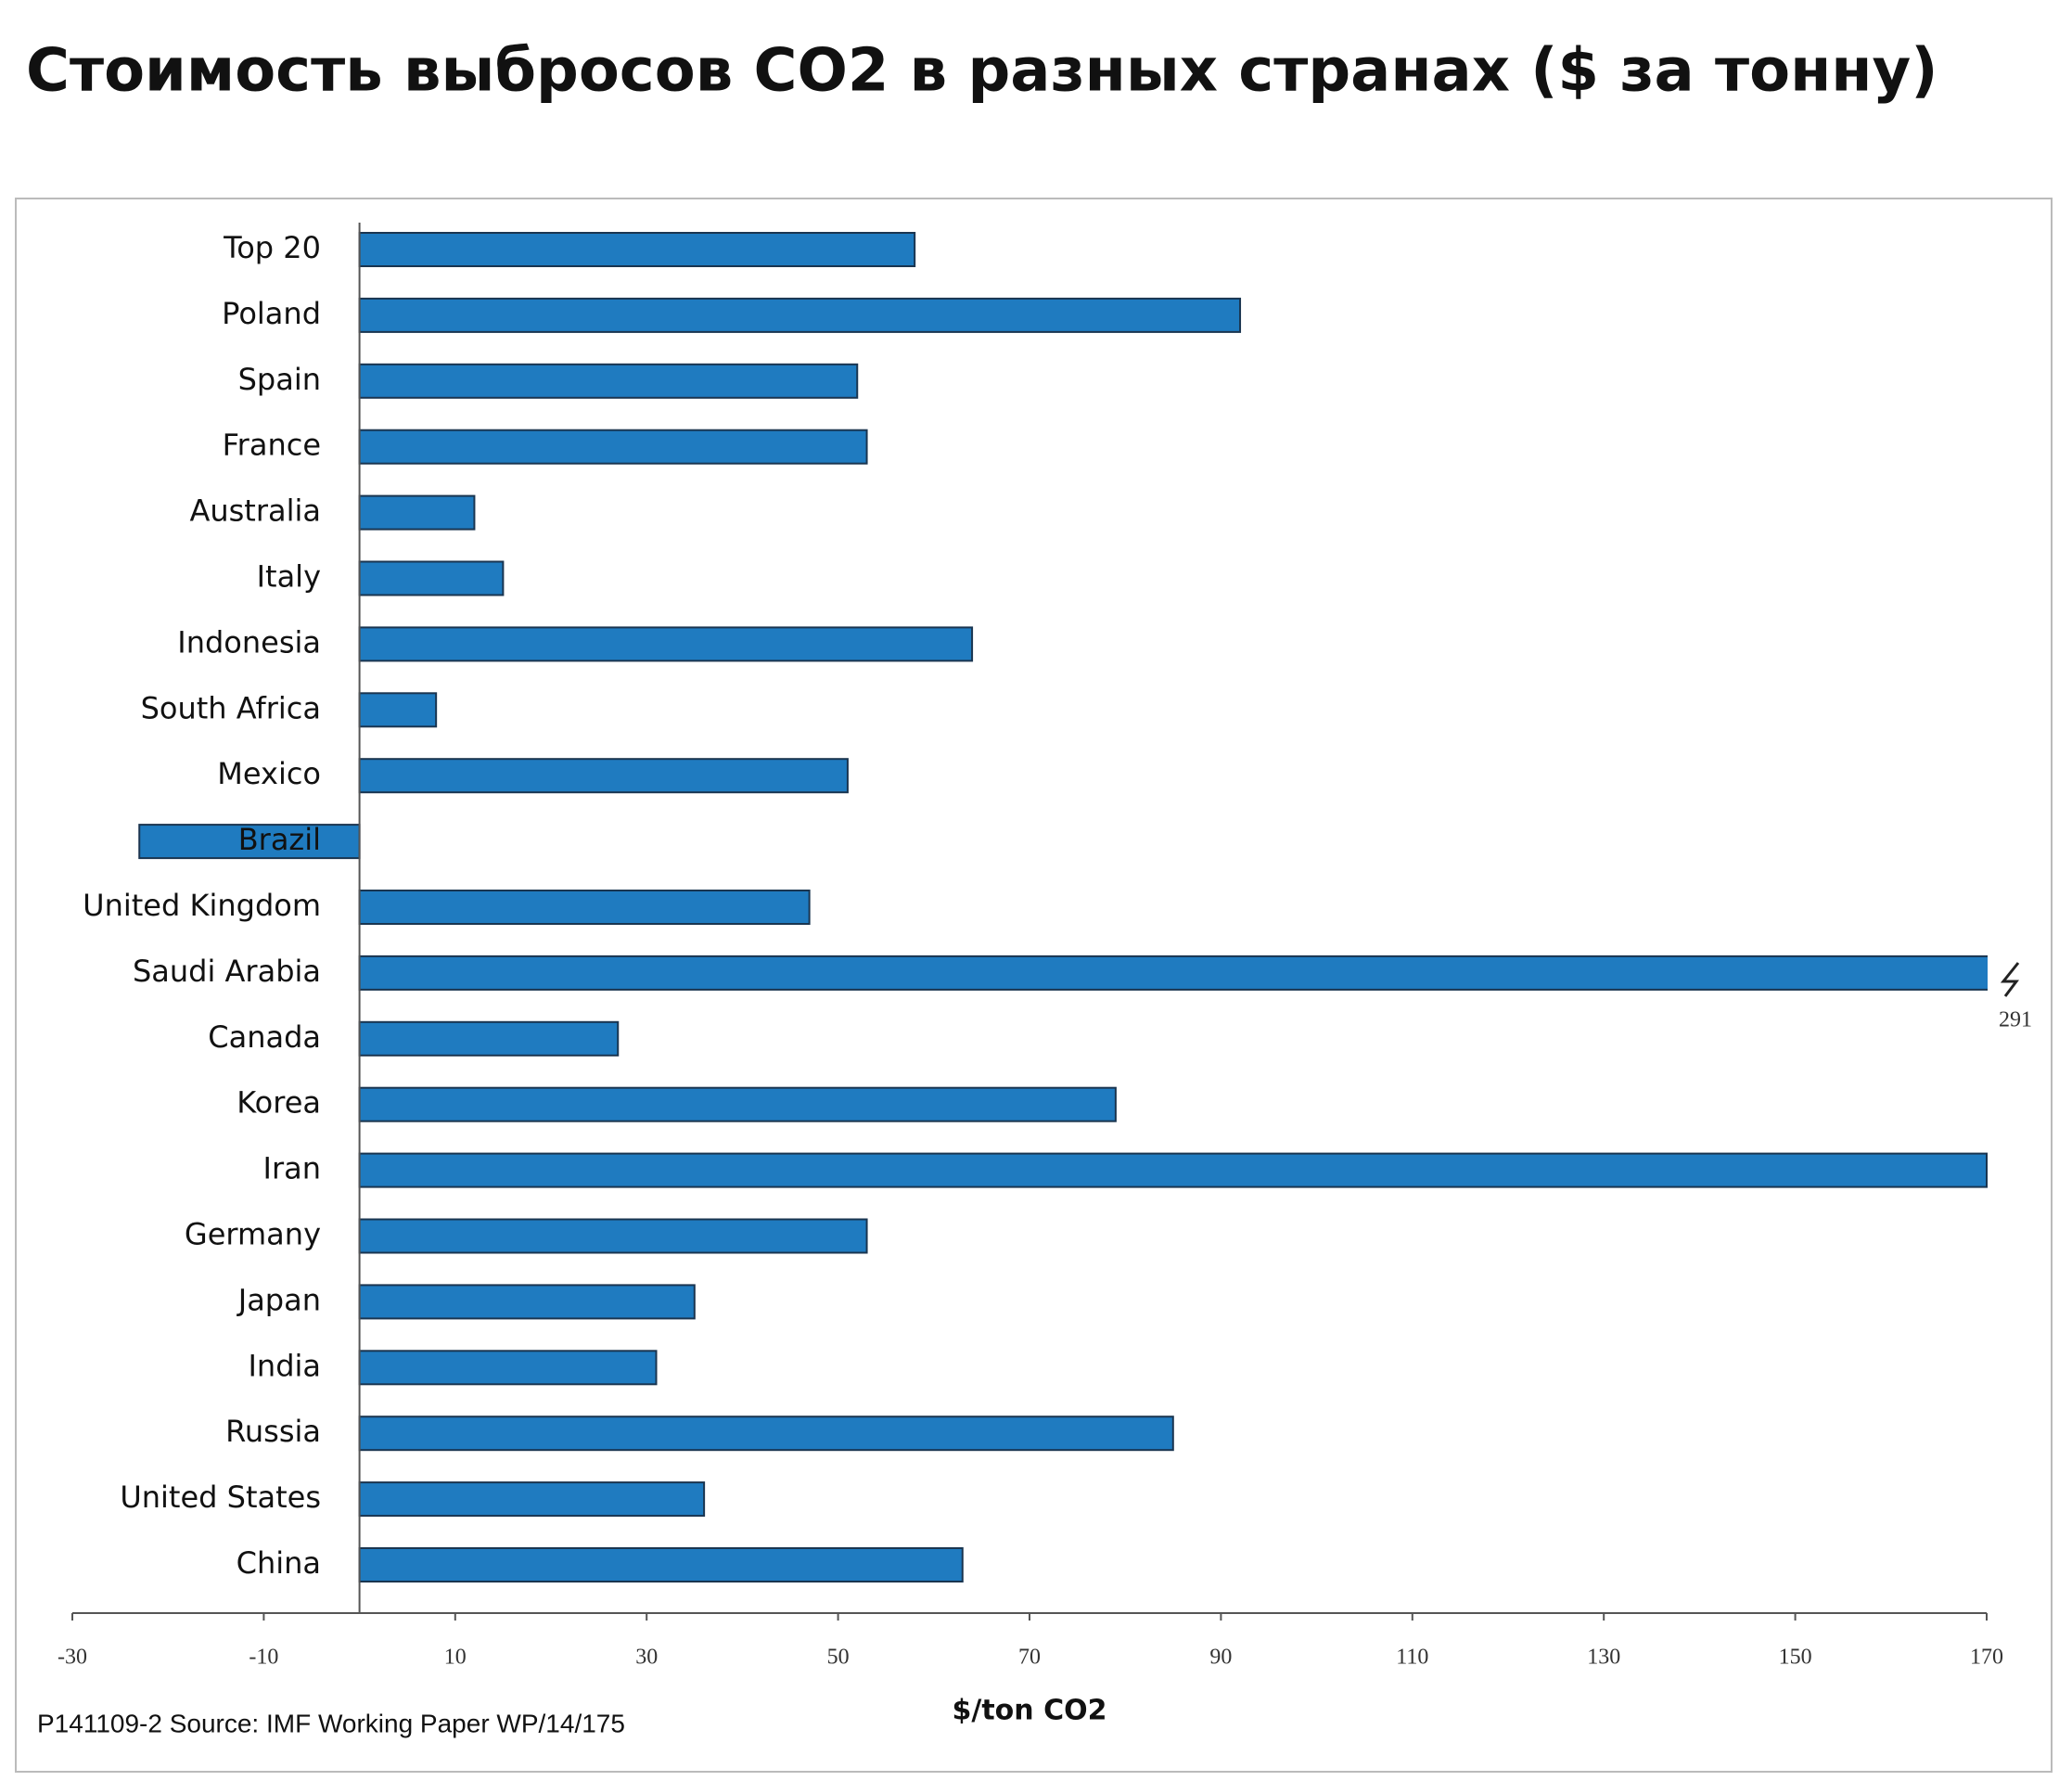  What do you see at coordinates (279, 1299) in the screenshot?
I see `category-label: Japan` at bounding box center [279, 1299].